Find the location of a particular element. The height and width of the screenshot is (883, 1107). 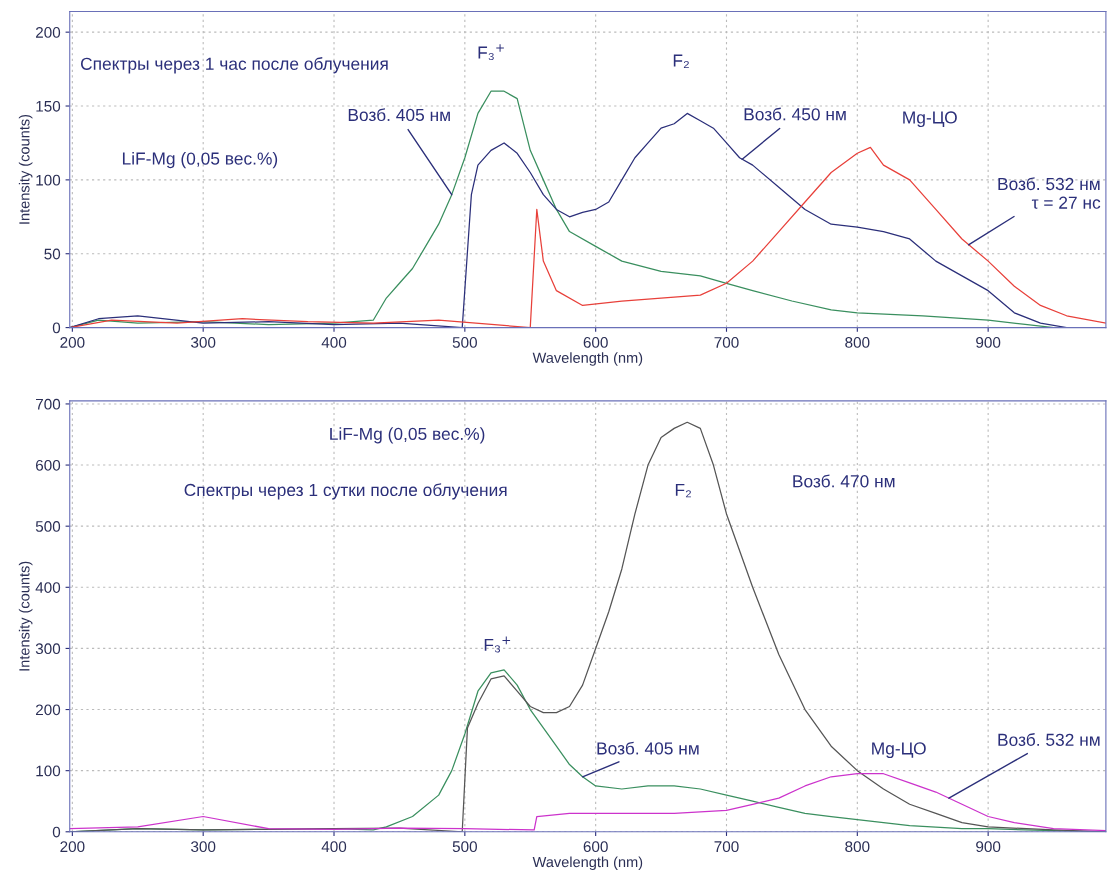

y-tick-label: 400 is located at coordinates (48, 587).